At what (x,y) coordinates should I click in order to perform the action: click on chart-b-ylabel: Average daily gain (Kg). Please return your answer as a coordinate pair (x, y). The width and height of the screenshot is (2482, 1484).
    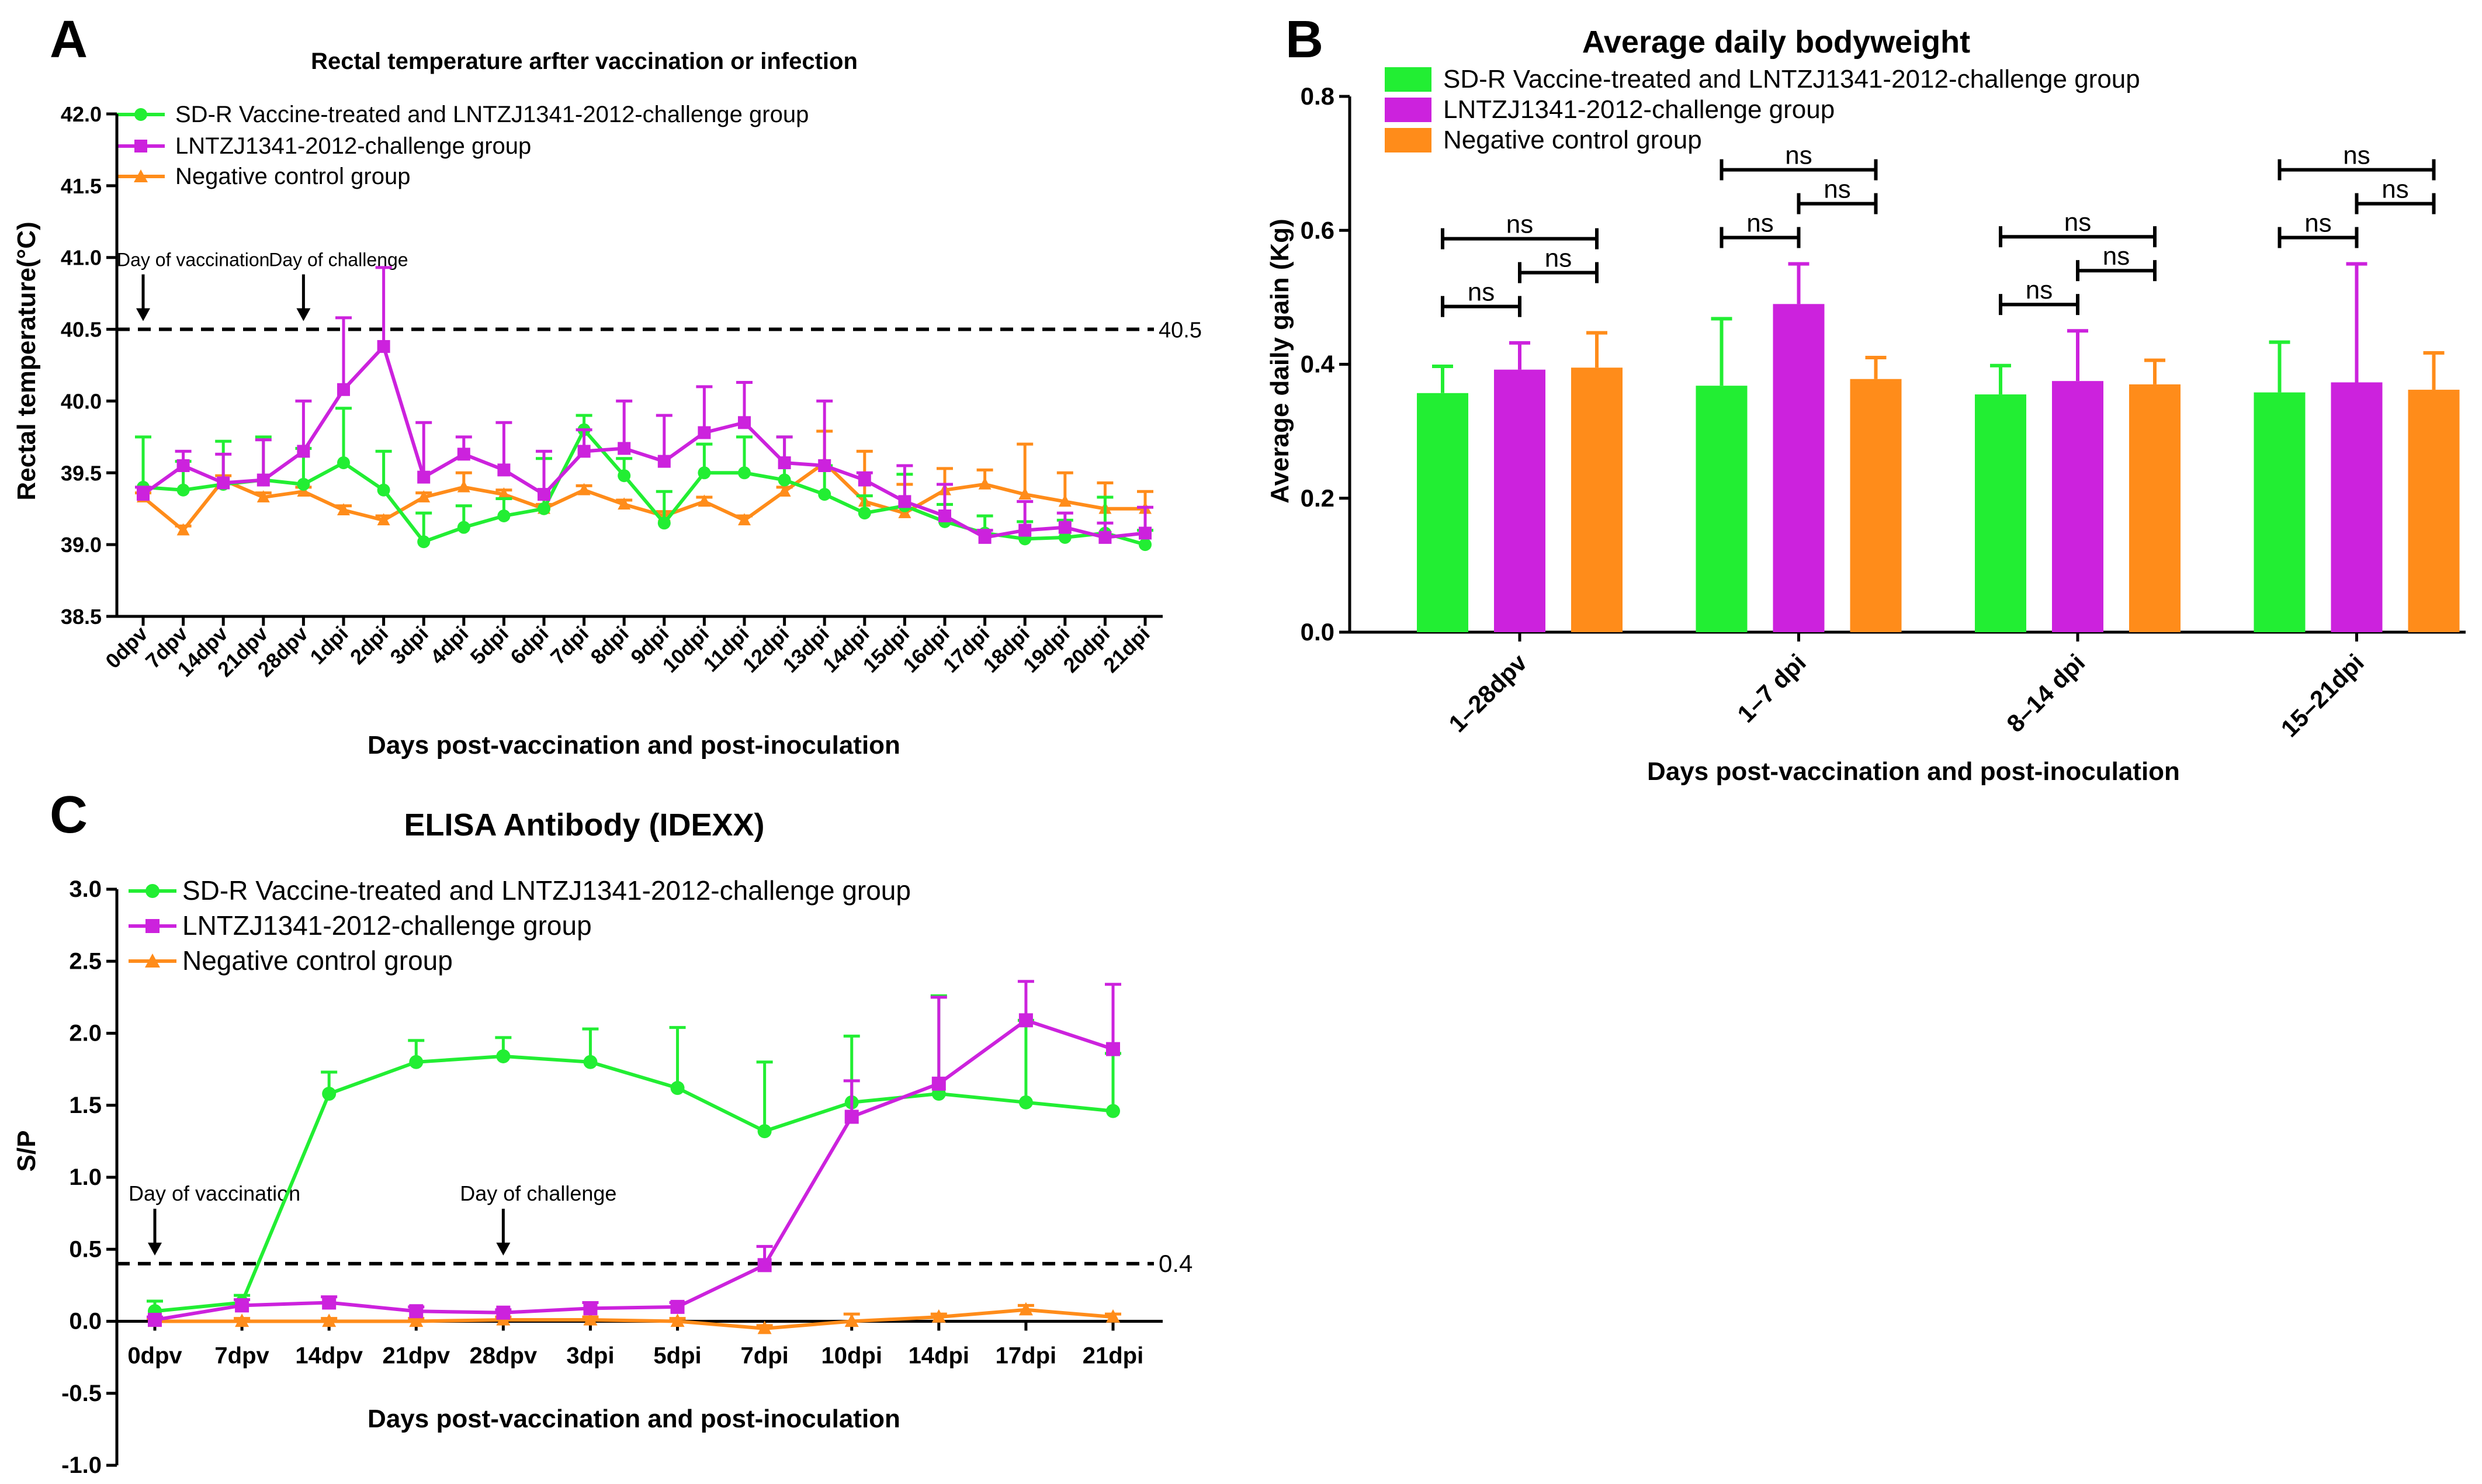
    Looking at the image, I should click on (1280, 361).